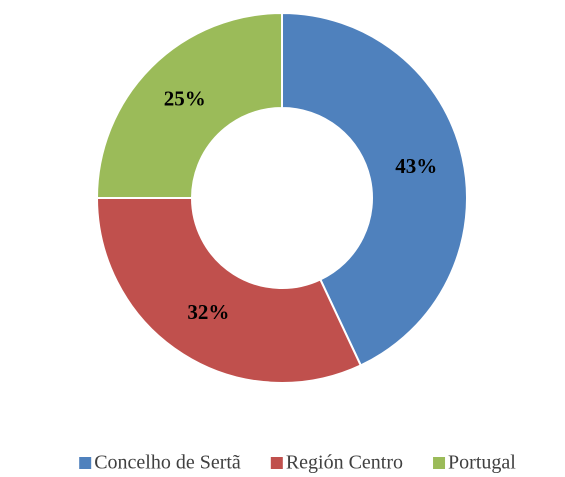  Describe the element at coordinates (167, 463) in the screenshot. I see `legend-label: Concelho de Sertã` at that location.